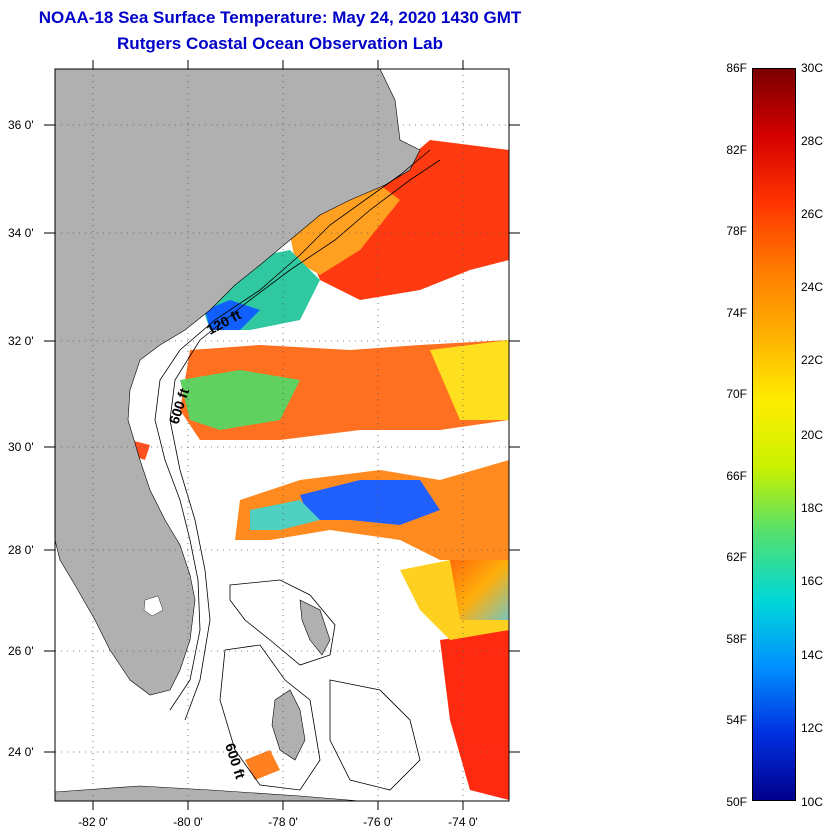 Image resolution: width=833 pixels, height=832 pixels. I want to click on colorbar-f-82: 82F, so click(736, 150).